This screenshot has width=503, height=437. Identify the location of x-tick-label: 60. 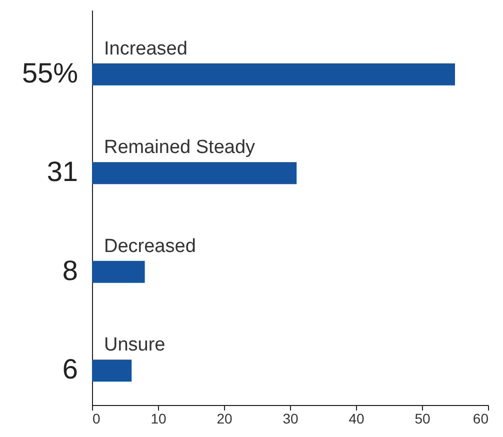
(480, 418).